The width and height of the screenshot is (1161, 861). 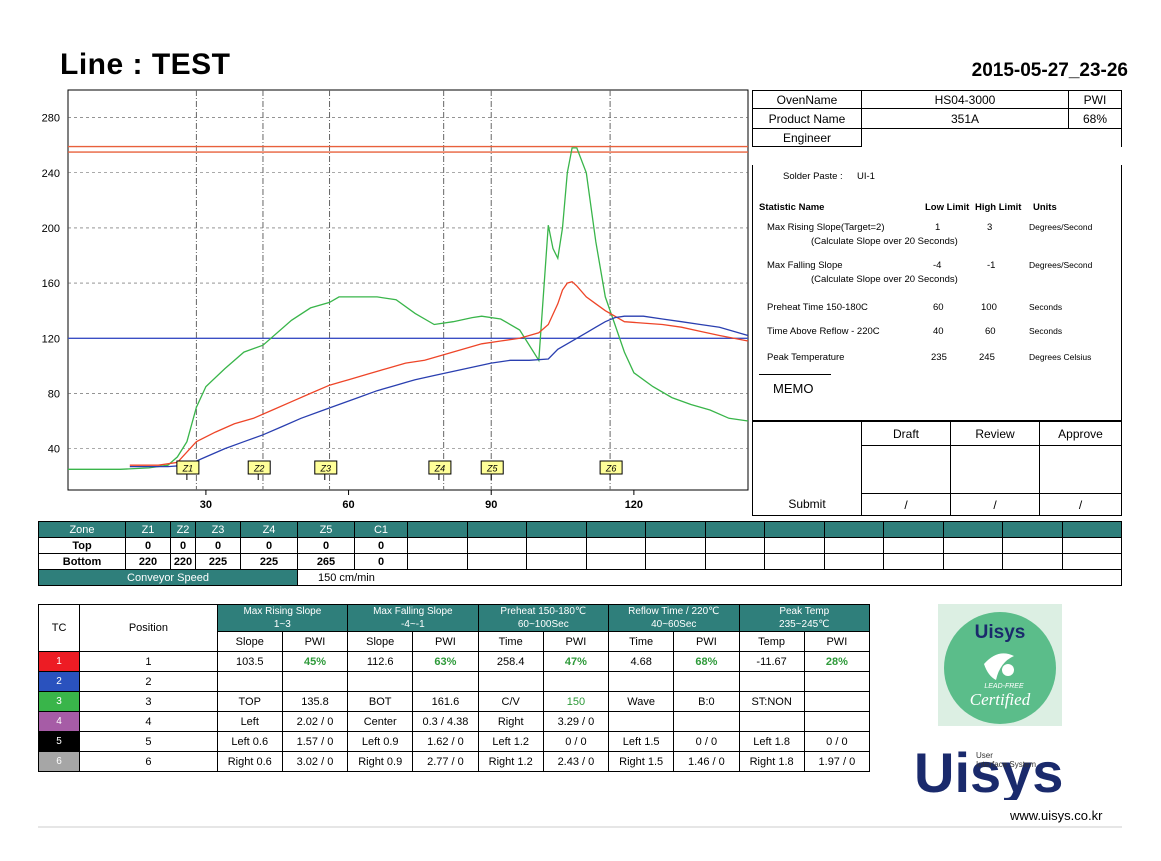 I want to click on x-tick-label: 60, so click(x=348, y=505).